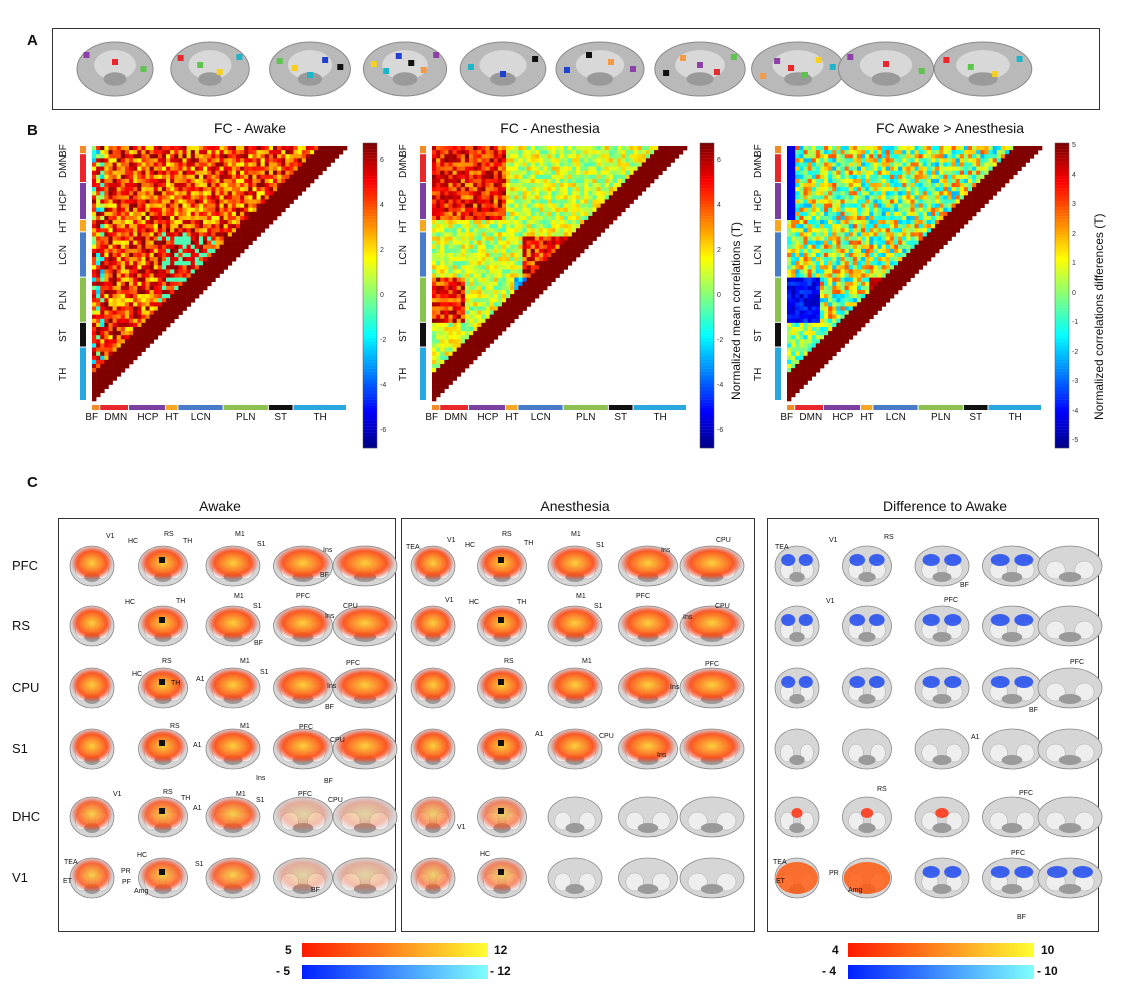 The height and width of the screenshot is (995, 1125). Describe the element at coordinates (141, 891) in the screenshot. I see `map-annotation: Amg` at that location.